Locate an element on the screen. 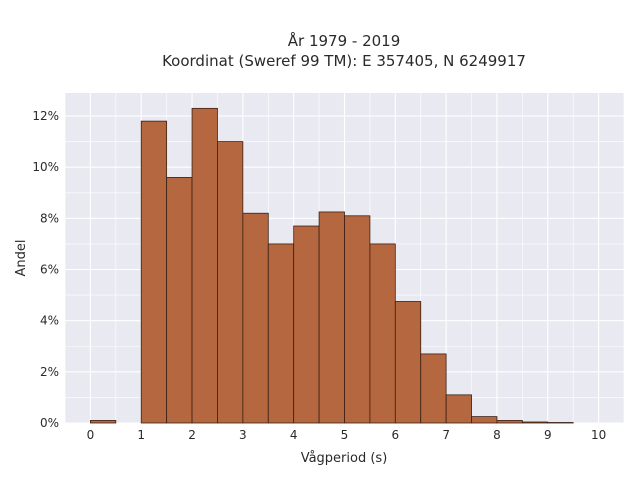 This screenshot has height=480, width=640. chart-title-line1: År 1979 - 2019 is located at coordinates (344, 40).